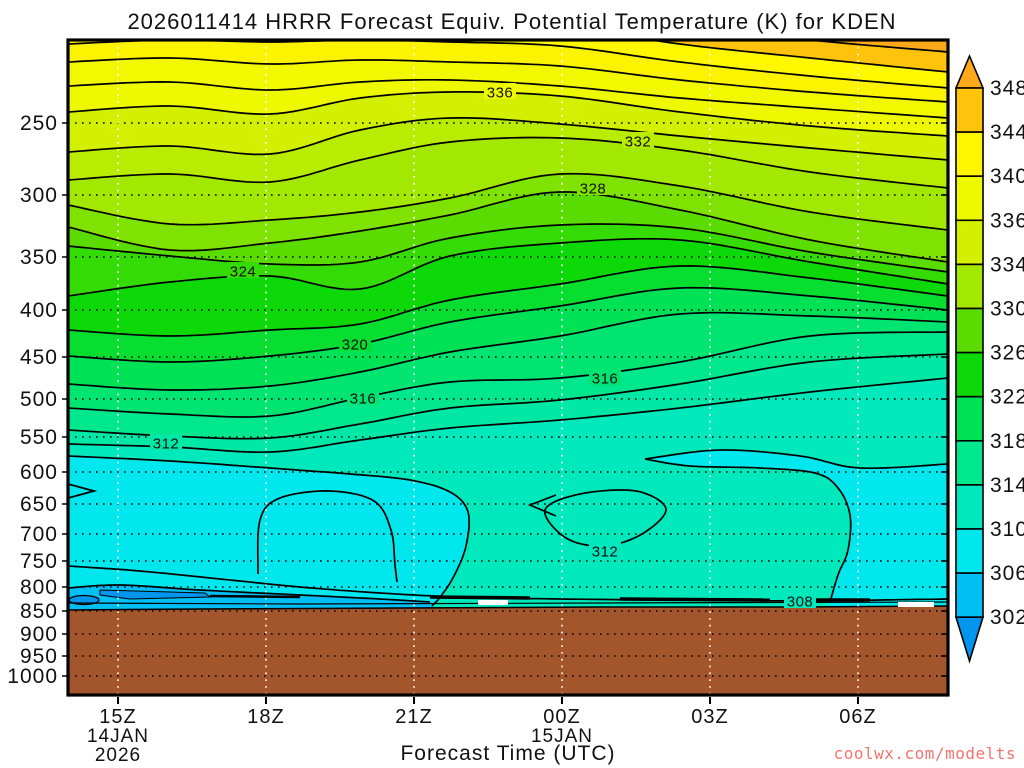 This screenshot has width=1024, height=768. What do you see at coordinates (916, 604) in the screenshot?
I see `missing-data-patch` at bounding box center [916, 604].